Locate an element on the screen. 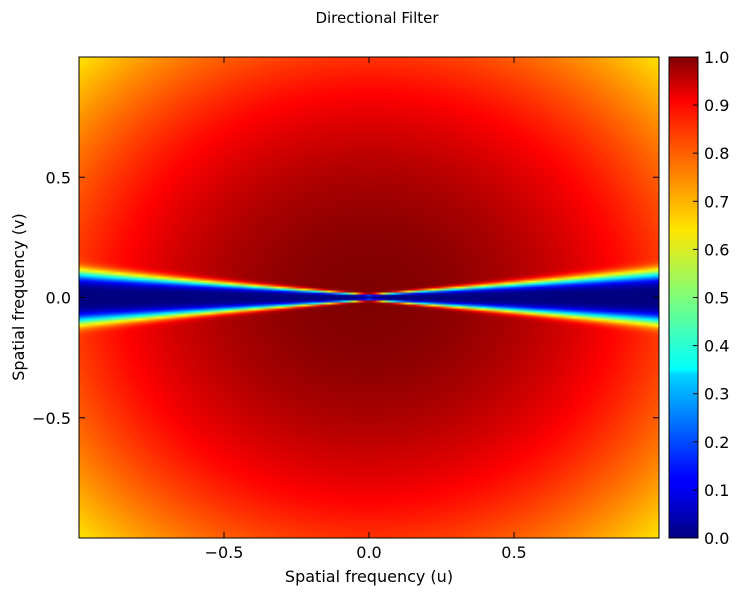 The image size is (737, 596). colorbar-tick-label: 0.6 is located at coordinates (716, 249).